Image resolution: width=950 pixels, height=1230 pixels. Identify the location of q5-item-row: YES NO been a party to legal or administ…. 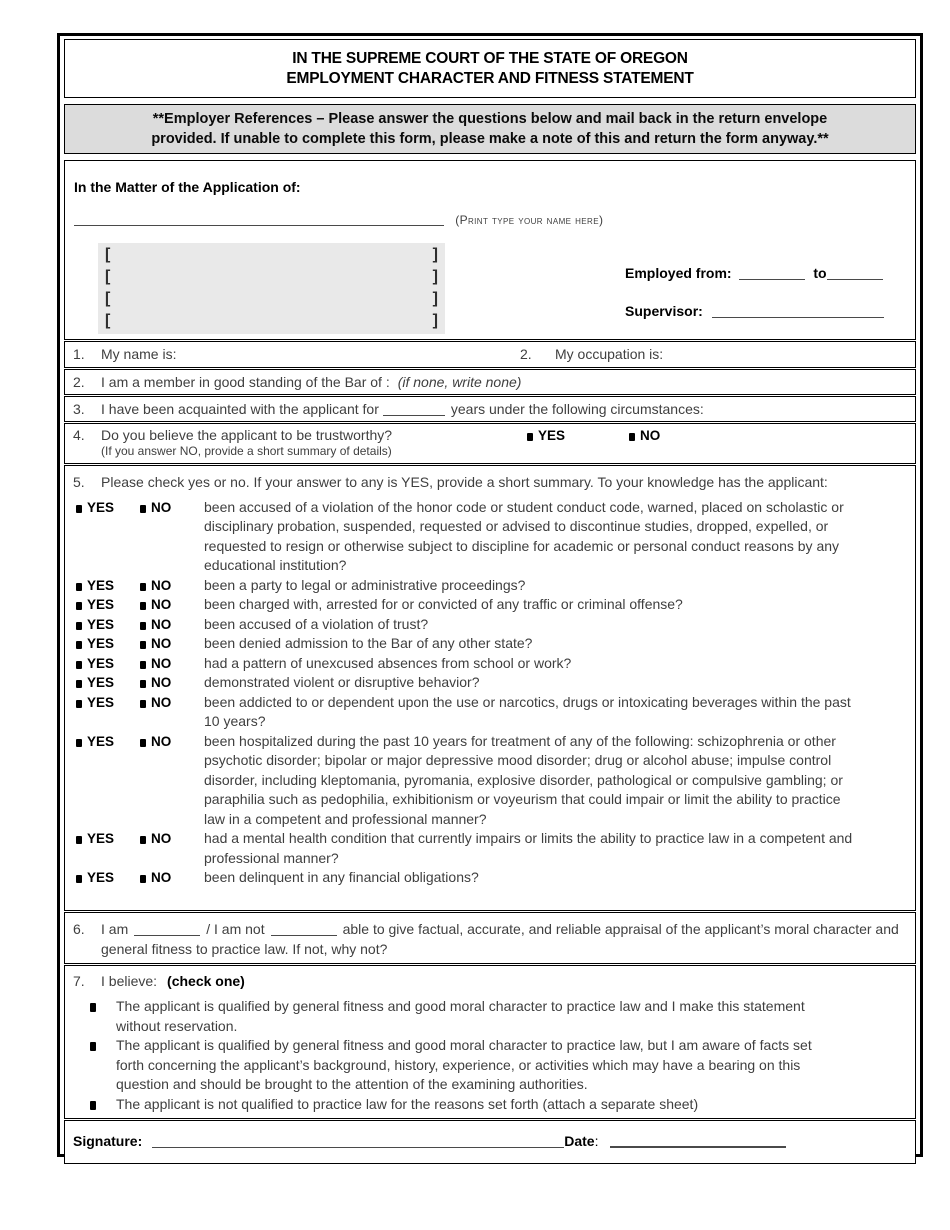
(491, 586).